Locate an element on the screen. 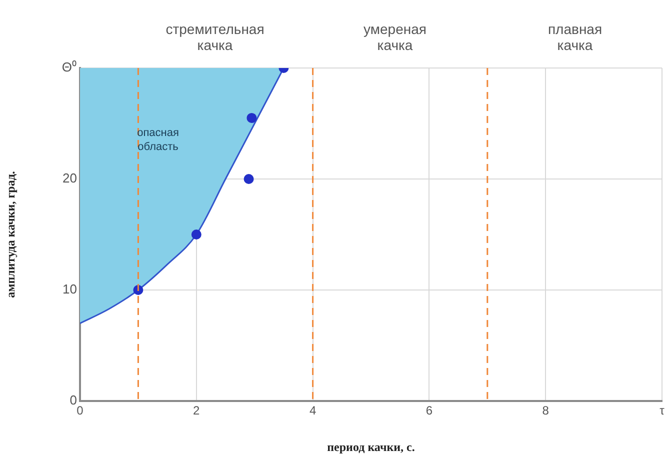  text: стремительная качка is located at coordinates (215, 36).